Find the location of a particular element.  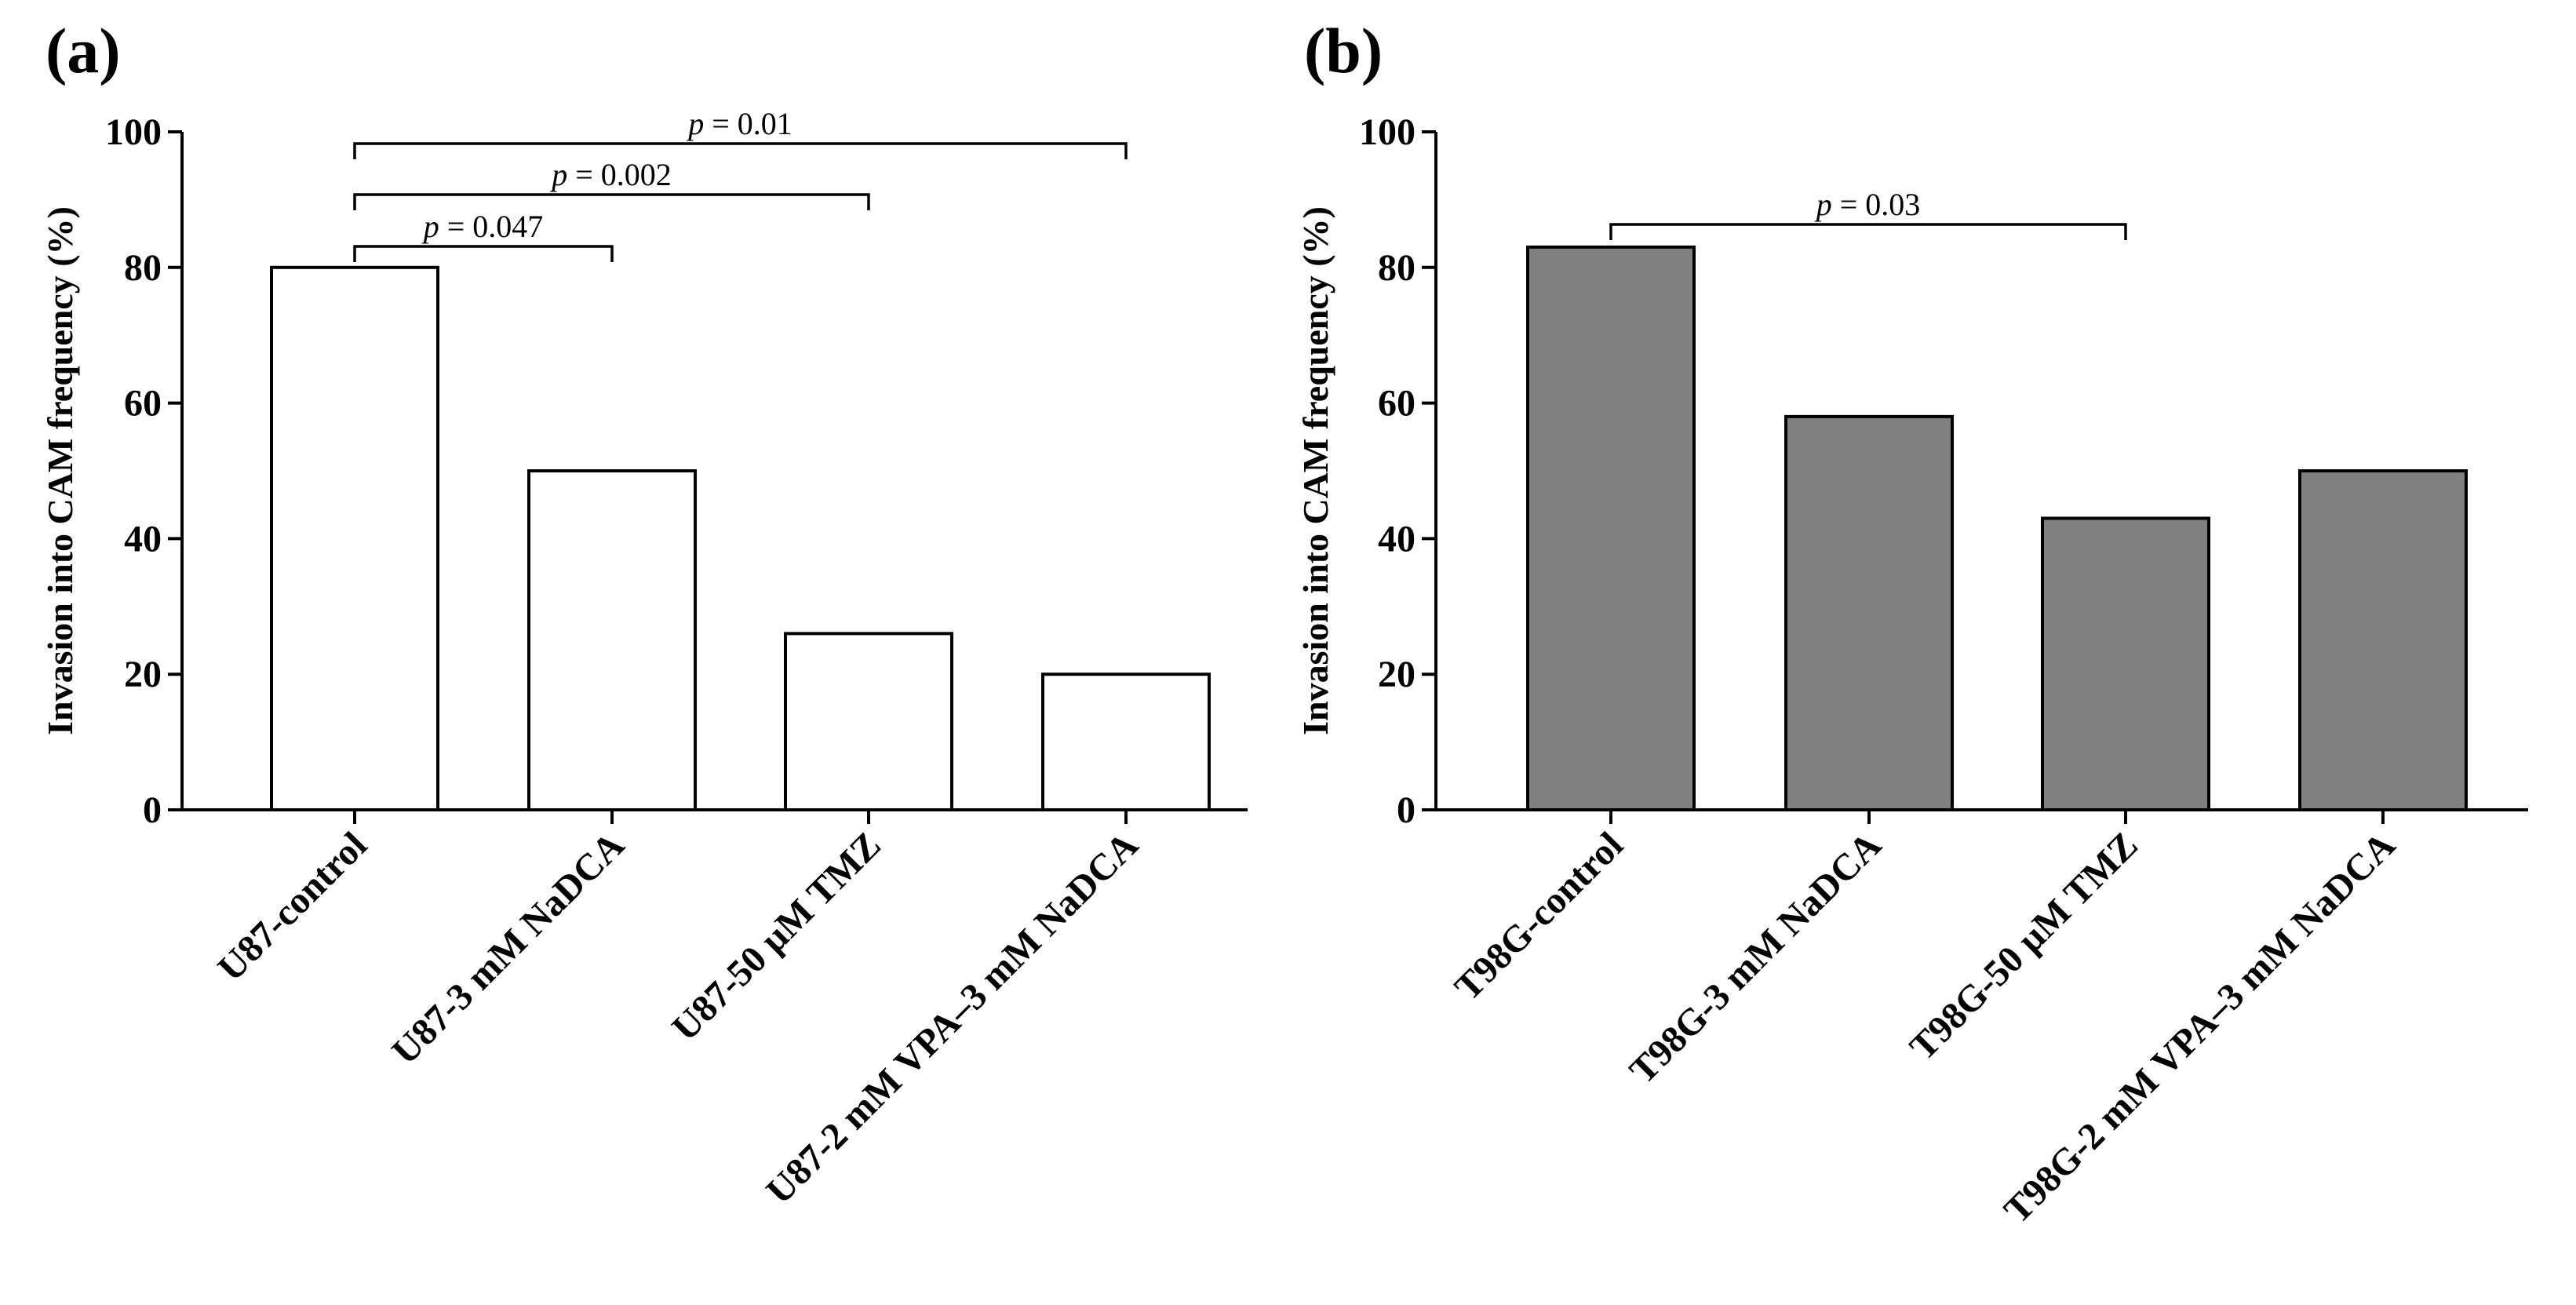

p-value-label: p = 0.01 is located at coordinates (739, 124).